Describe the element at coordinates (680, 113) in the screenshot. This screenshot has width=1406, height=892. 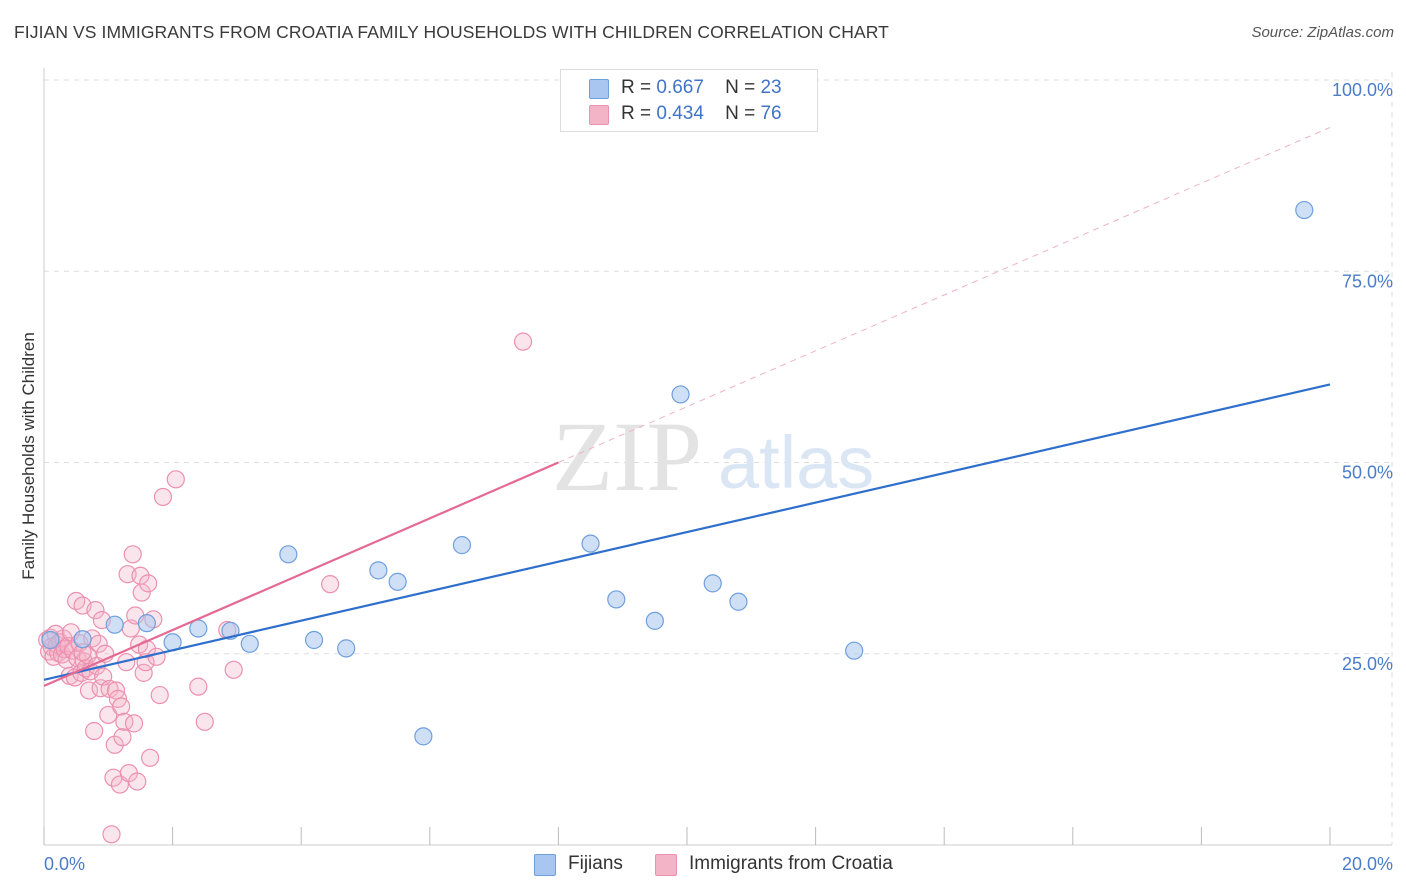
I see `legend-r-croatia: 0.434` at that location.